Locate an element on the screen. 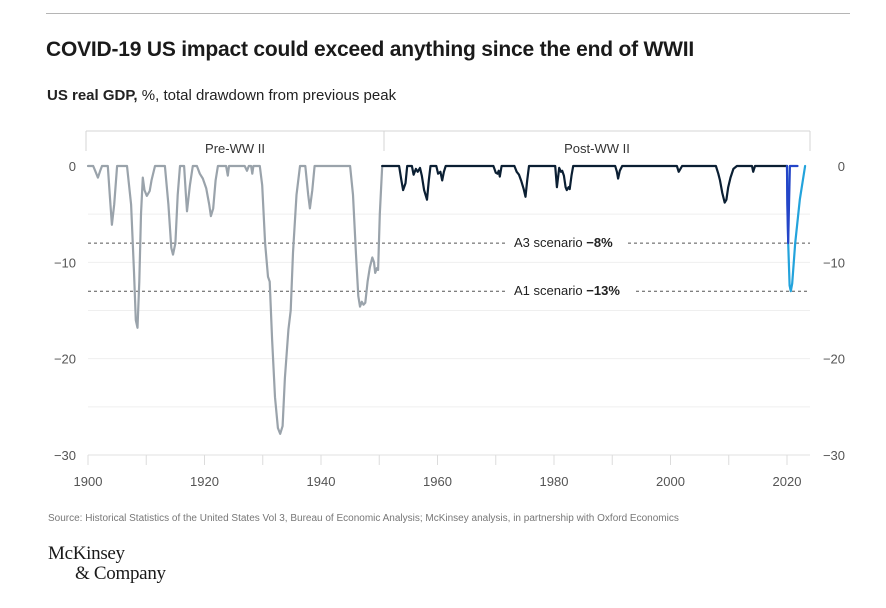 This screenshot has width=886, height=608. y-tick-label-left: 0 is located at coordinates (72, 166).